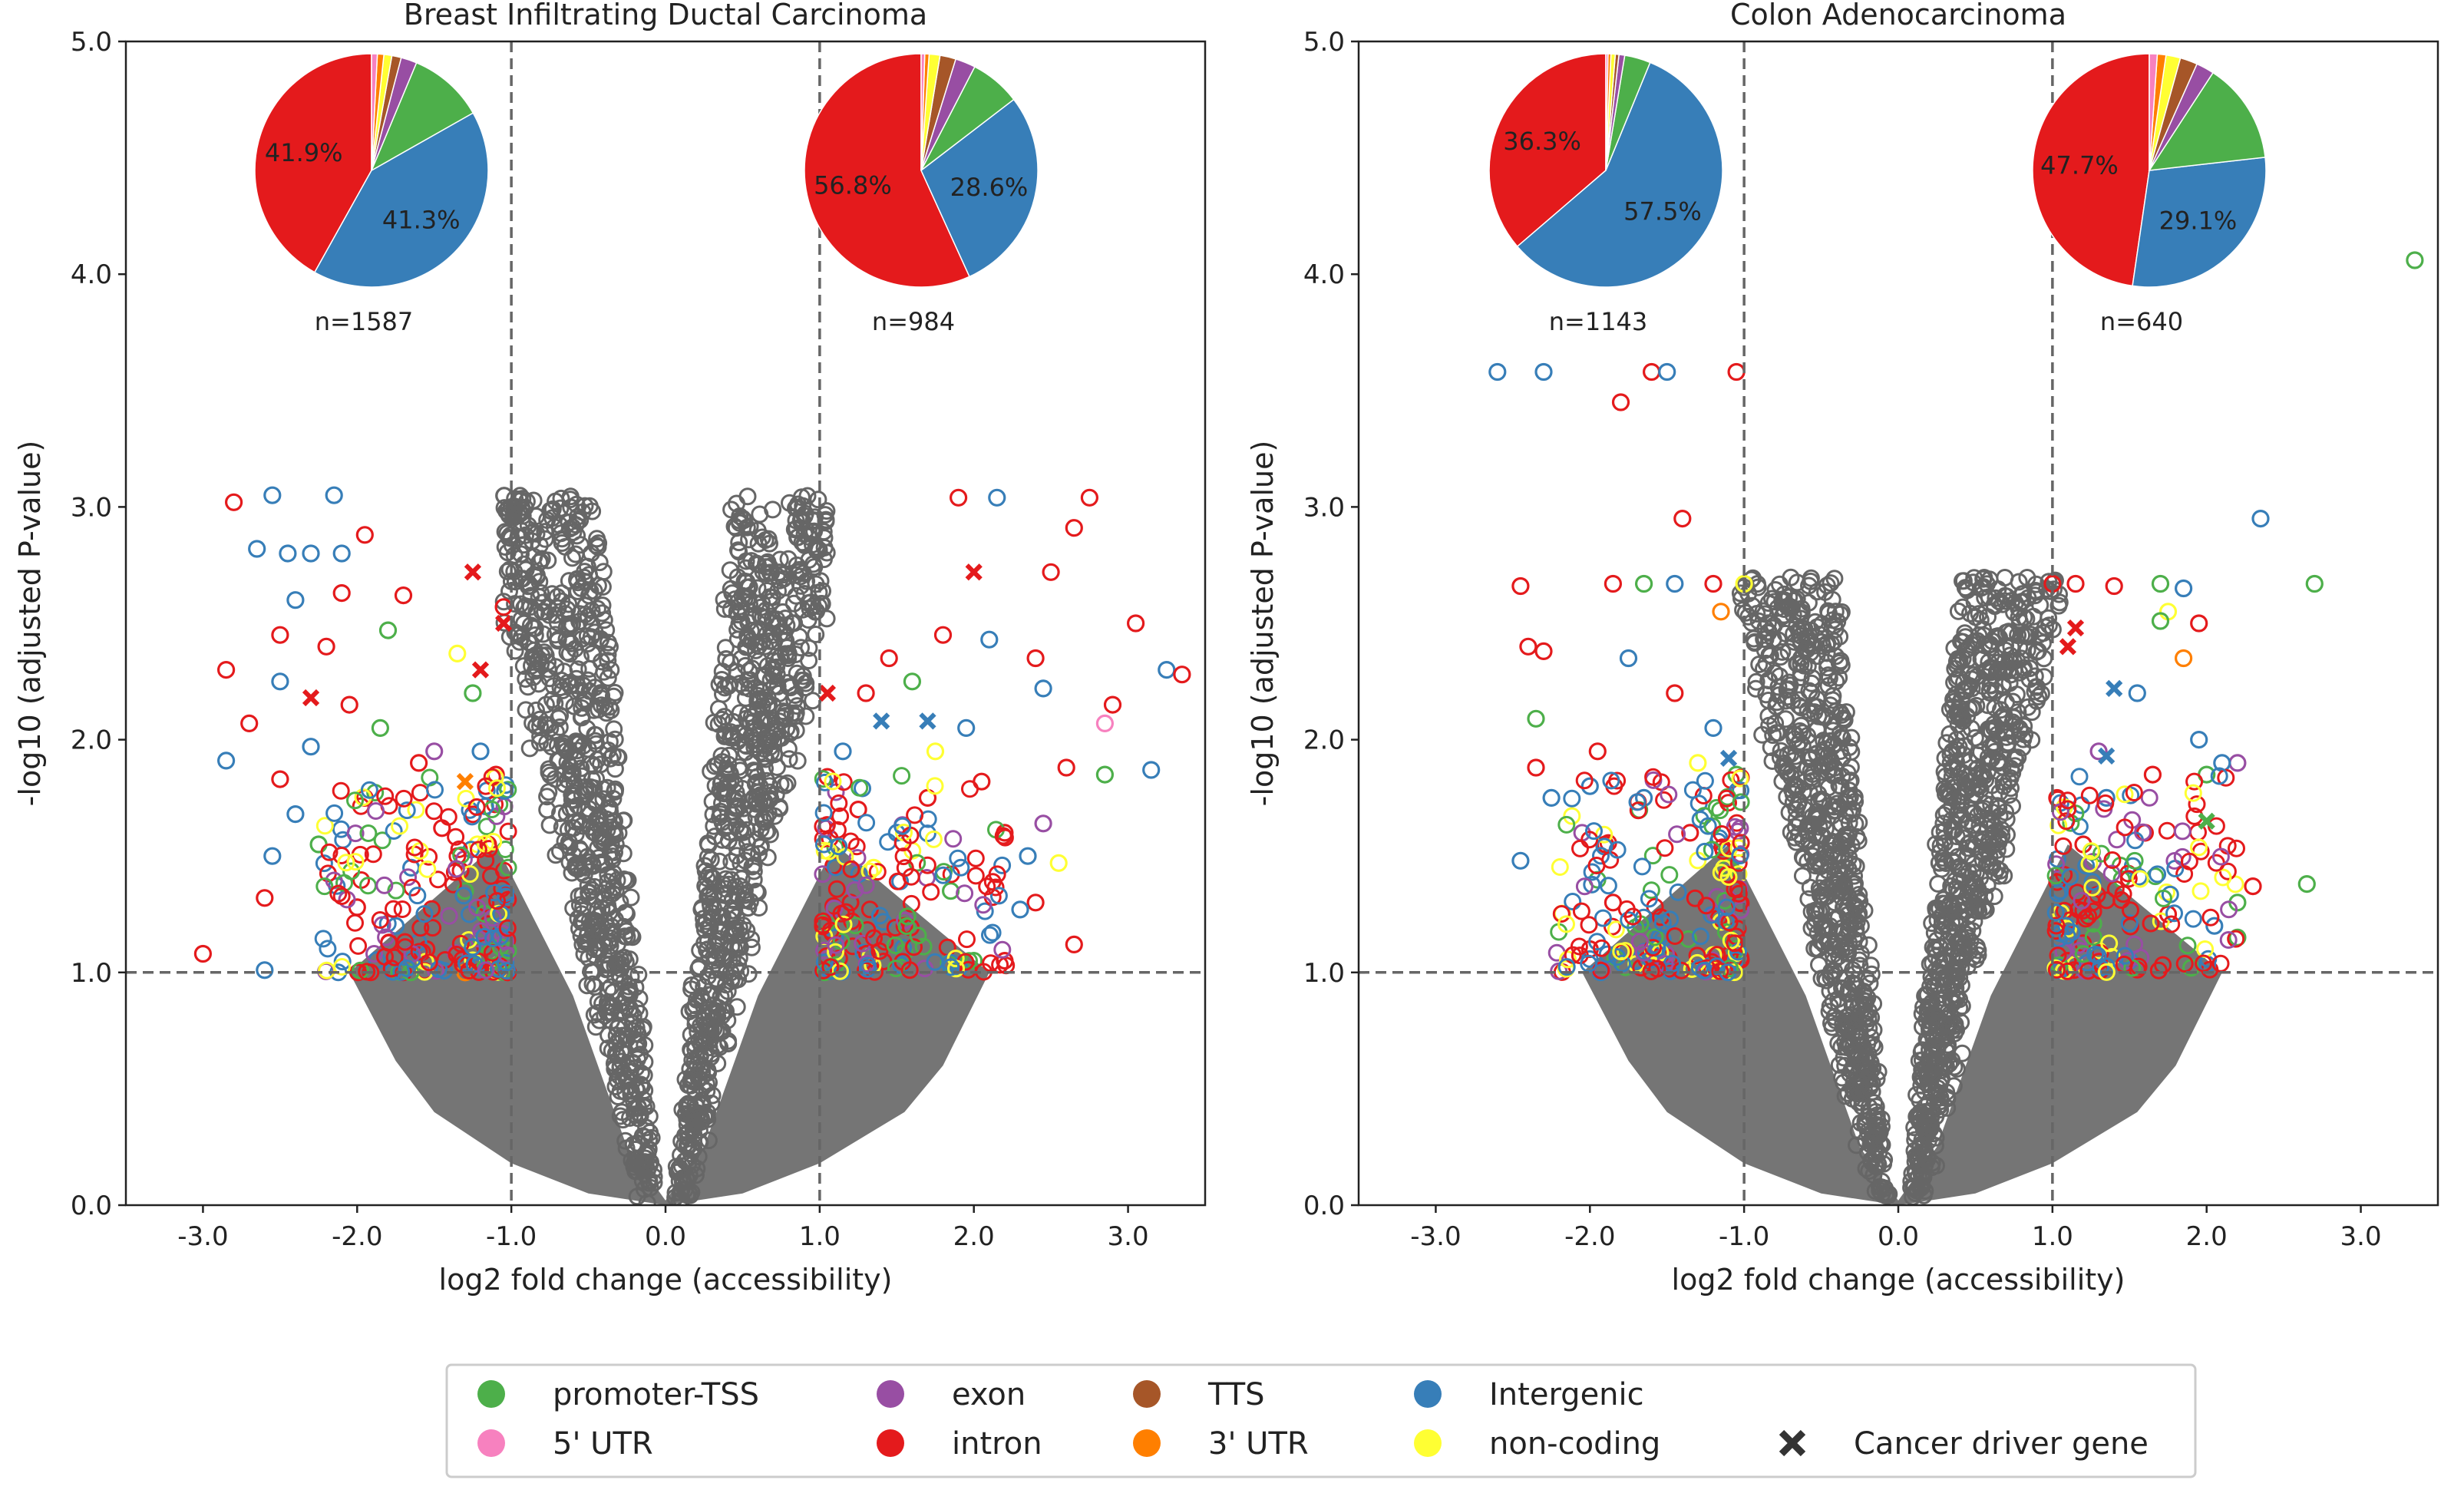 The image size is (2464, 1503). Describe the element at coordinates (202, 1236) in the screenshot. I see `x-tick-label: -3.0` at that location.